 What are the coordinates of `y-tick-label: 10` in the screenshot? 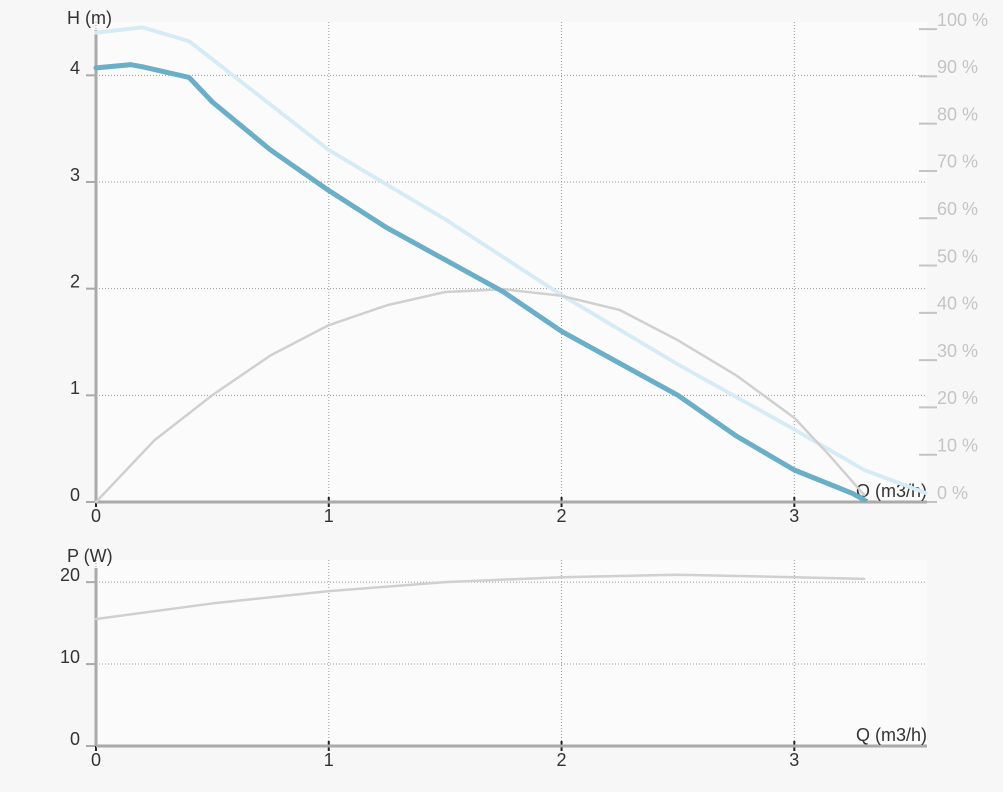 It's located at (70, 657).